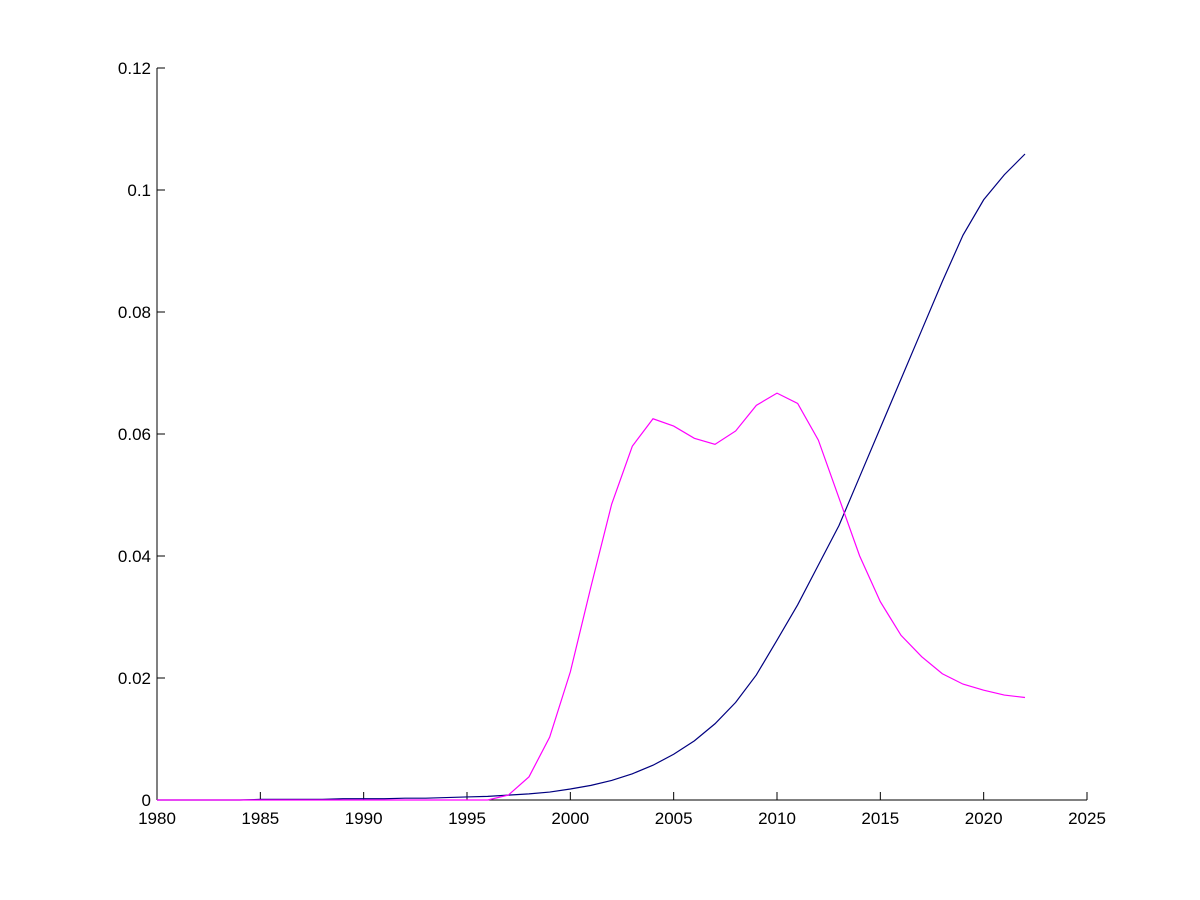 This screenshot has width=1200, height=900. Describe the element at coordinates (134, 678) in the screenshot. I see `y-tick-label: 0.02` at that location.